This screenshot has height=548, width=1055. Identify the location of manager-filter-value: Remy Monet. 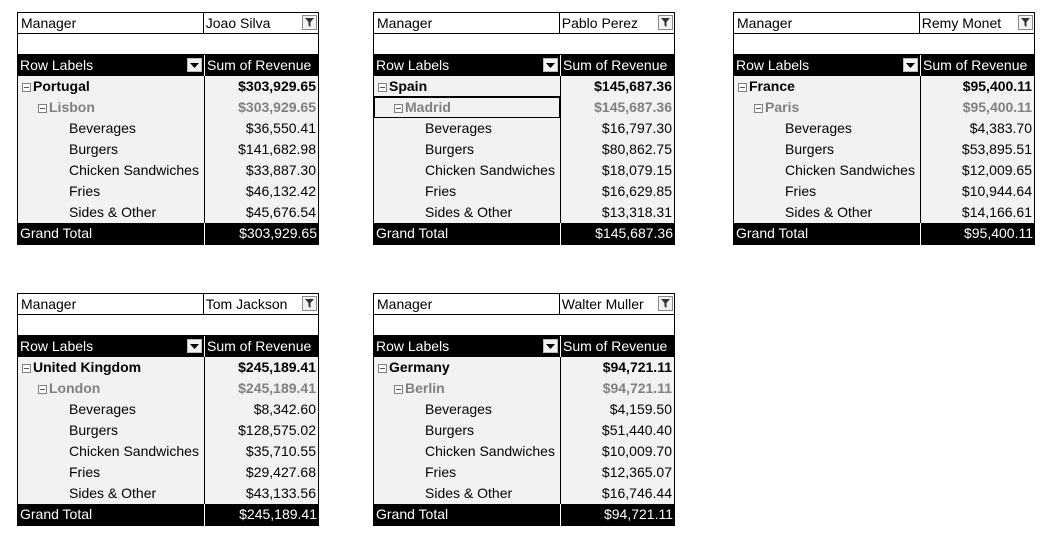
(977, 23).